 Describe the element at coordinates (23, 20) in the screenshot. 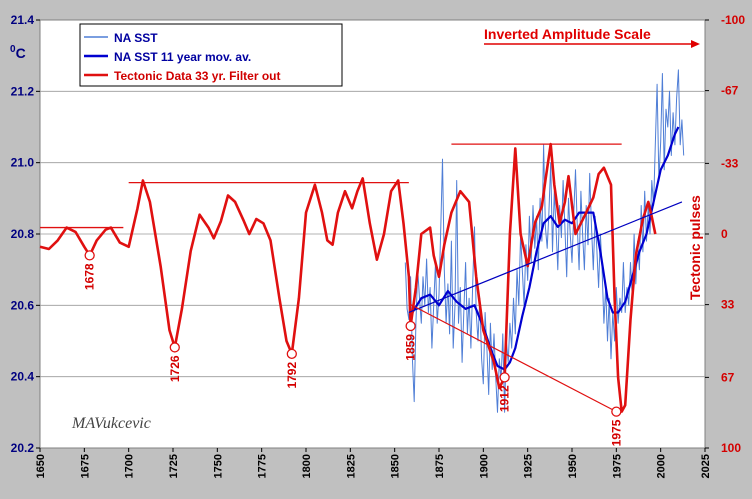

I see `y-left-tick-label-21.4: 21.4` at that location.